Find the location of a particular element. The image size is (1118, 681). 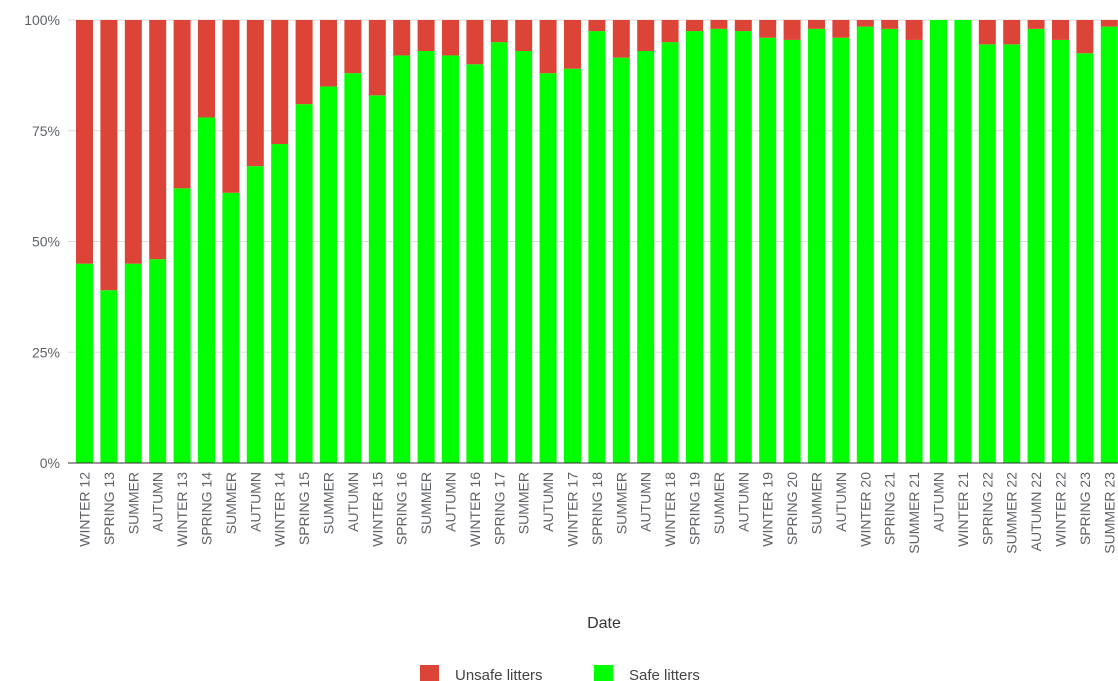

x-tick-label: SUMMER 23 is located at coordinates (1109, 513).